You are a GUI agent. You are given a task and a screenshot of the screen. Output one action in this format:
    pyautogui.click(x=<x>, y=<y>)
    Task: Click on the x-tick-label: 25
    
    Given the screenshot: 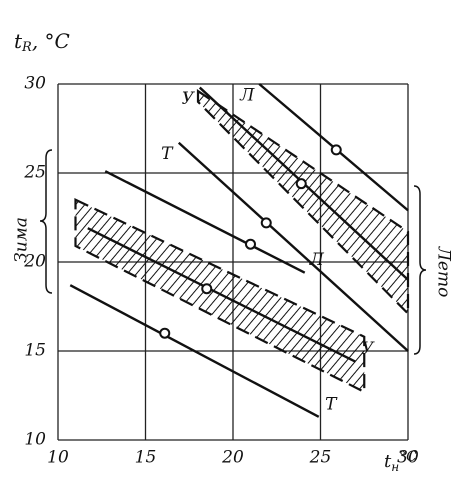 What is the action you would take?
    pyautogui.click(x=320, y=458)
    